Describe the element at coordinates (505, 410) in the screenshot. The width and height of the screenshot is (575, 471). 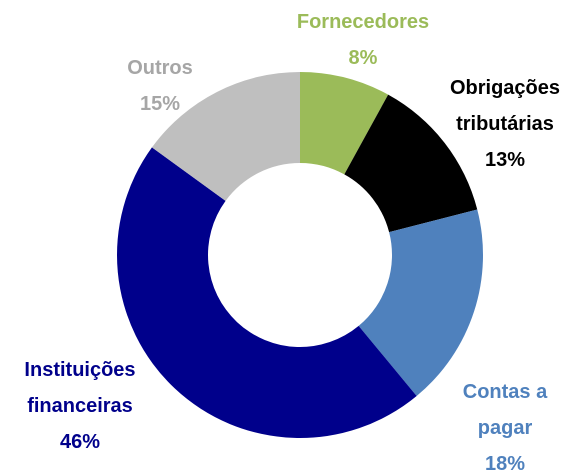
I see `category-label: Contas a pagar` at that location.